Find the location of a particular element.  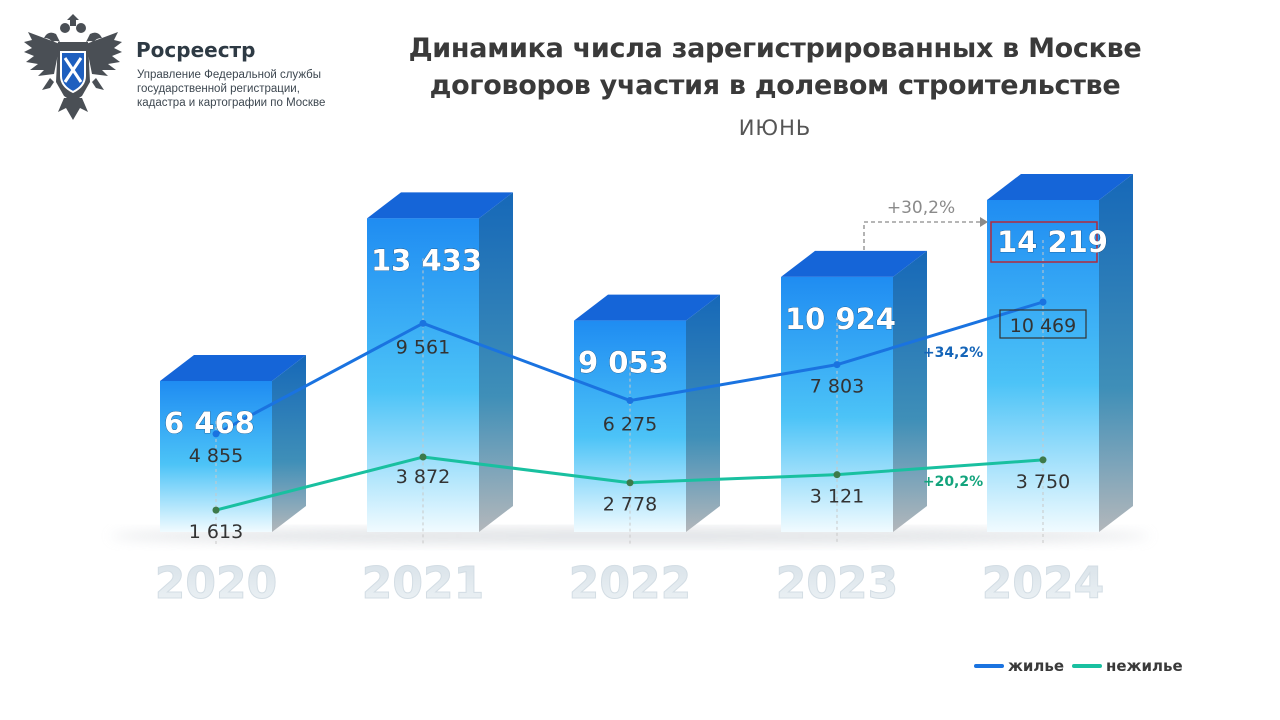

residential-growth-annotation: +34,2% is located at coordinates (953, 353).